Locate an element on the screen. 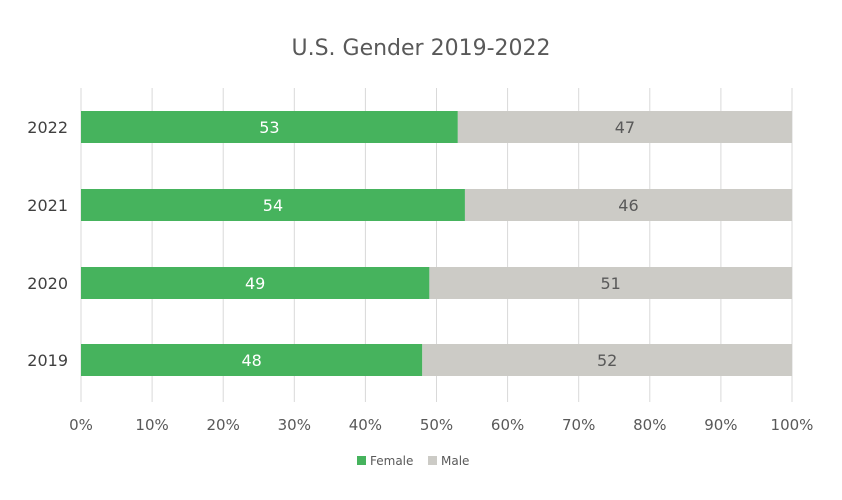 This screenshot has height=500, width=842. x-tick-label: 50% is located at coordinates (436, 425).